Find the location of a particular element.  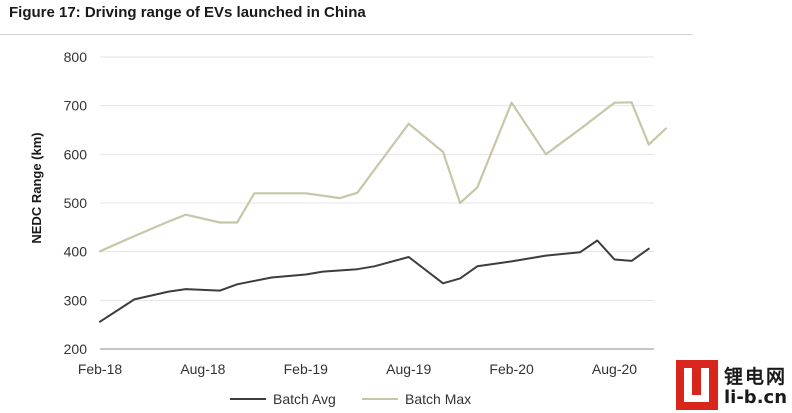

y-axis-ticks: 200 300 400 500 600 700 800 is located at coordinates (76, 203).